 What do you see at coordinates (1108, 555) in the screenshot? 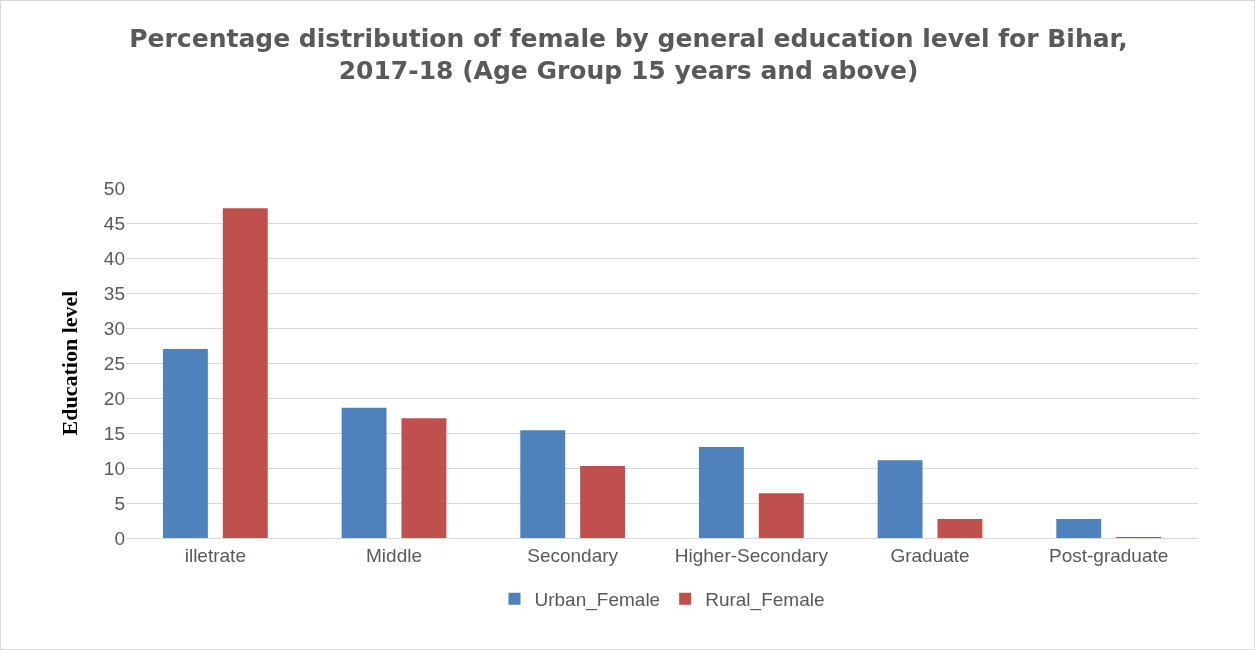
I see `x-tick-label: Post-graduate` at bounding box center [1108, 555].